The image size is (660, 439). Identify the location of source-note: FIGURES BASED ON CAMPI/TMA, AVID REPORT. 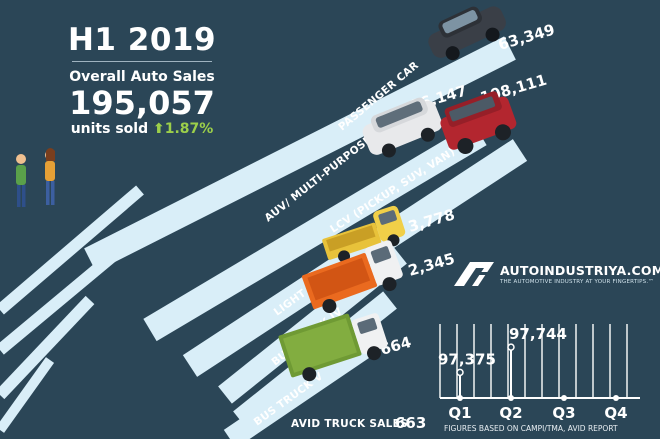
(531, 428).